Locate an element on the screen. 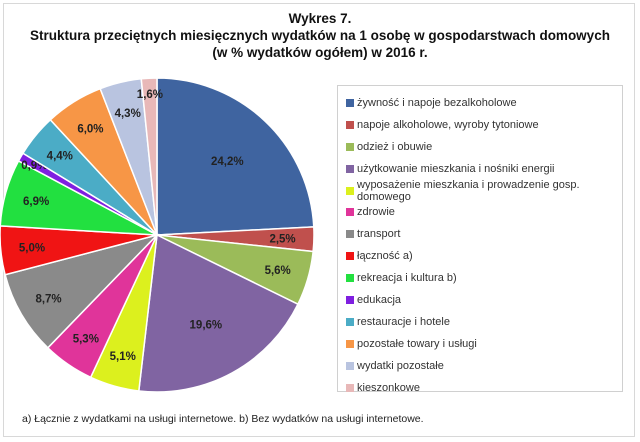  legend-item: edukacja is located at coordinates (480, 300).